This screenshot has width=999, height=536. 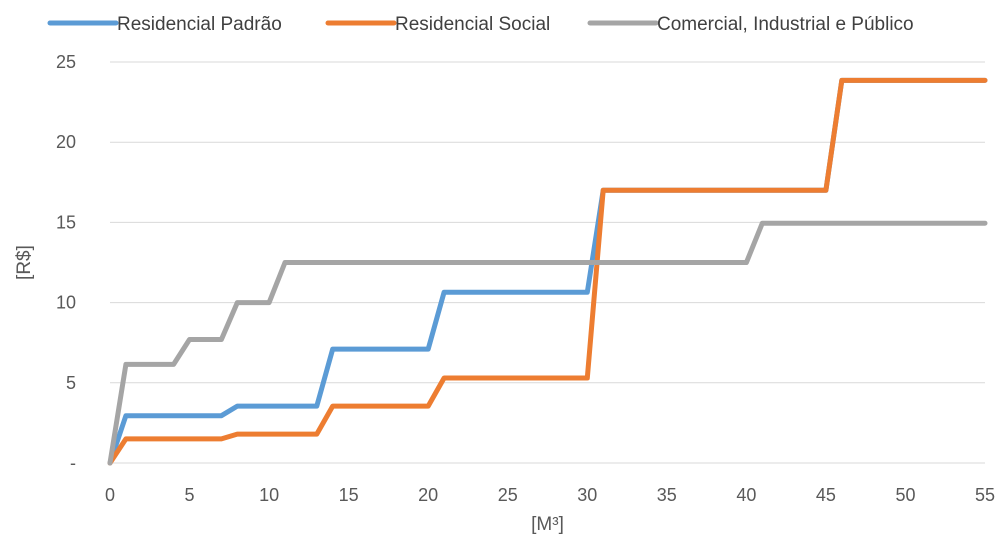 What do you see at coordinates (826, 495) in the screenshot?
I see `x-tick-label: 45` at bounding box center [826, 495].